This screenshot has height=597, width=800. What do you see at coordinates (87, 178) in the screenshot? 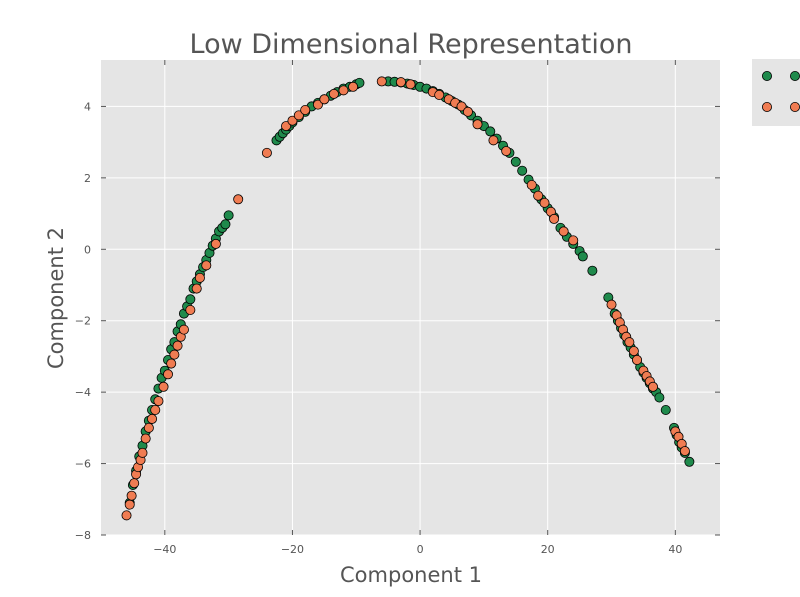
I see `y-tick-label: 2` at bounding box center [87, 178].